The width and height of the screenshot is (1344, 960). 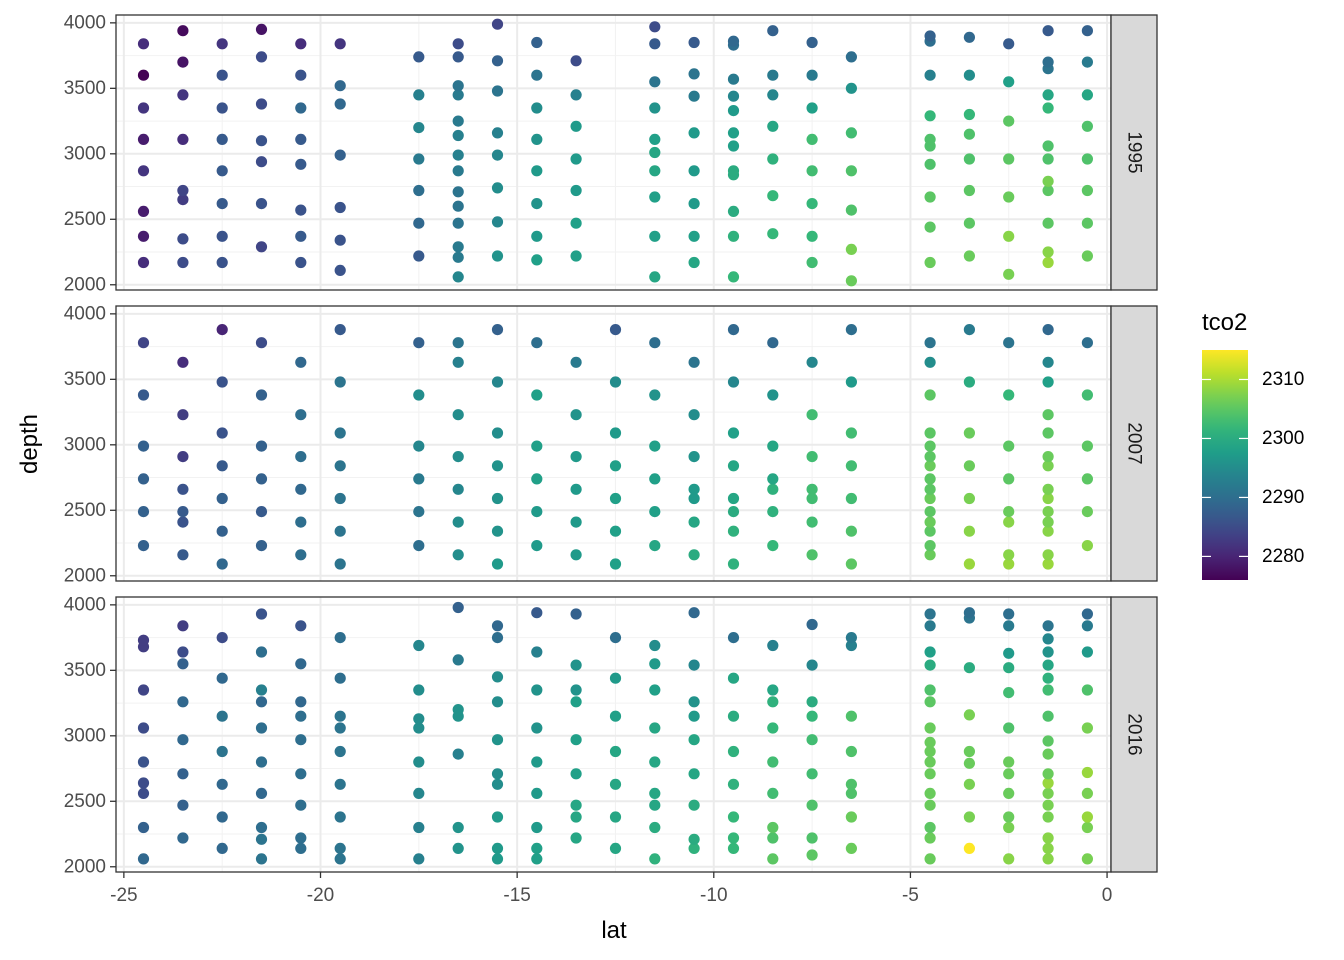 I want to click on legend-tick-label: 2310, so click(x=1283, y=379).